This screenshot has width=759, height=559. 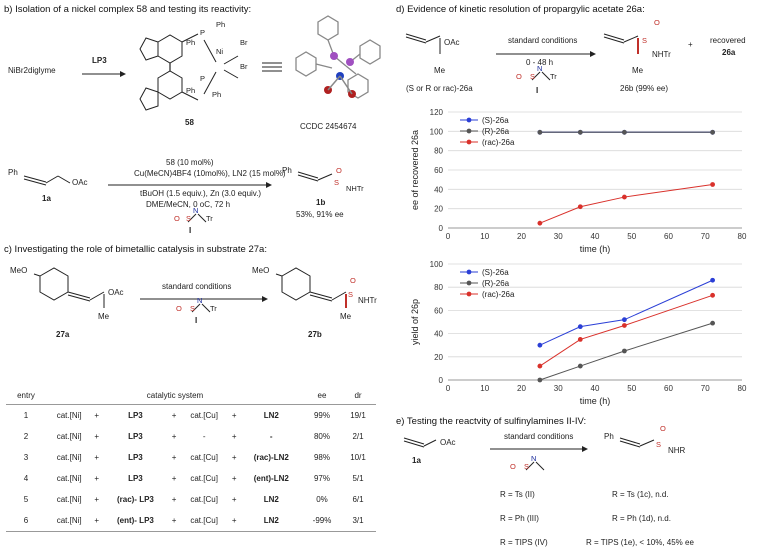 I want to click on crystal-structure-image, so click(x=338, y=57).